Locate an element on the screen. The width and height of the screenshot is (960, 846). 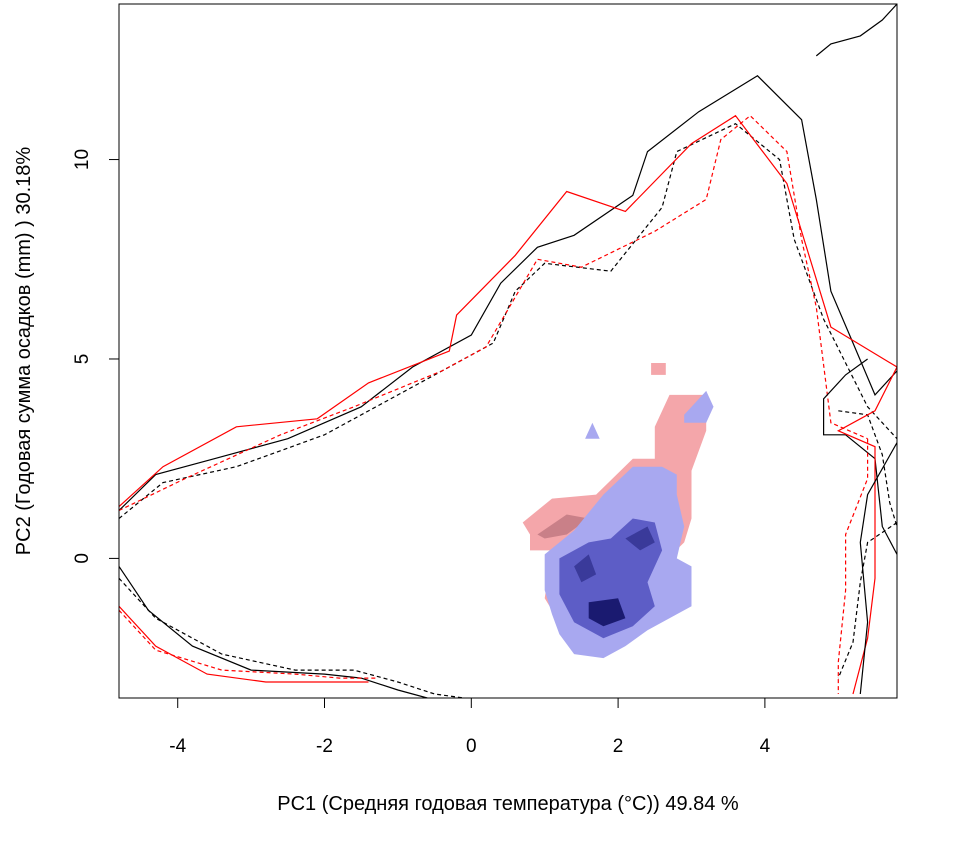
region-stability-light-top is located at coordinates (699, 406).